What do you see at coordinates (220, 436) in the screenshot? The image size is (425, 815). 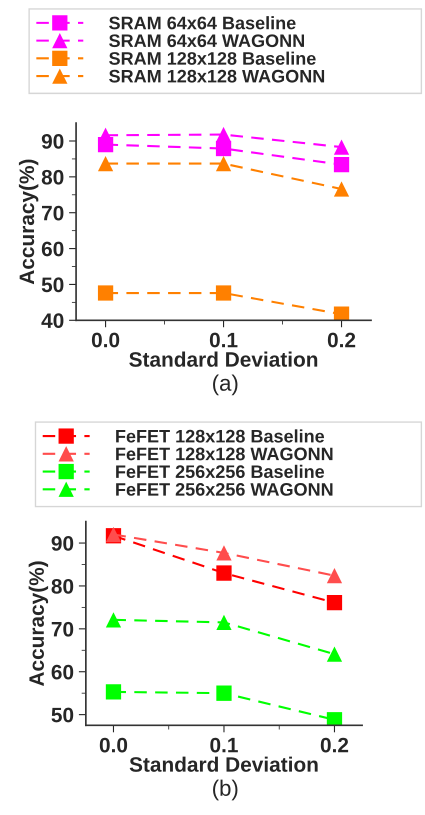 I see `legend-label: FeFET 128x128 Baseline` at bounding box center [220, 436].